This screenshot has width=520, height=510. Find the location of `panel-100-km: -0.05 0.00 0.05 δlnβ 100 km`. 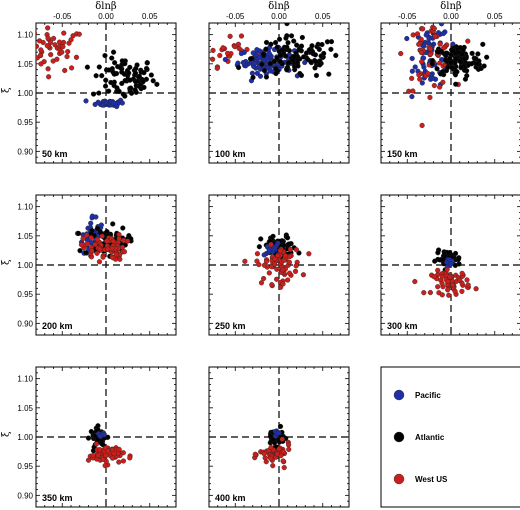

panel-100-km: -0.05 0.00 0.05 δlnβ 100 km is located at coordinates (279, 82).